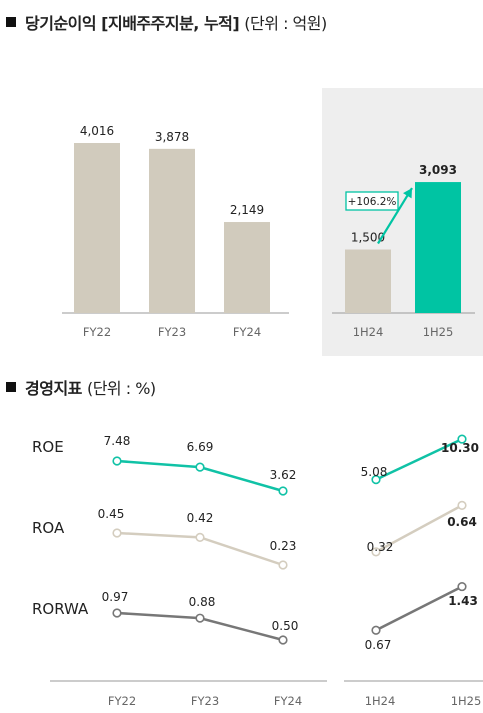 The height and width of the screenshot is (713, 483). I want to click on growth-annotation-box, so click(372, 201).